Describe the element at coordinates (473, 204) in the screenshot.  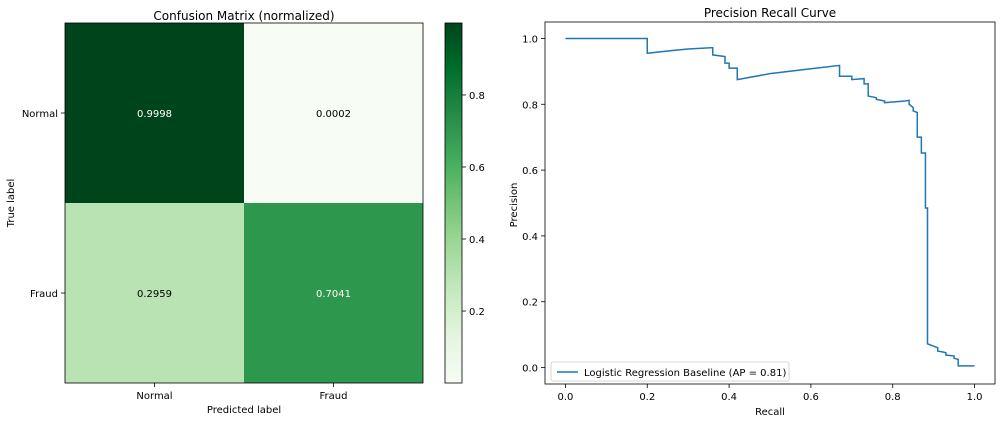
I see `colorbar-ticks: 0.2 0.4 0.6 0.8` at that location.